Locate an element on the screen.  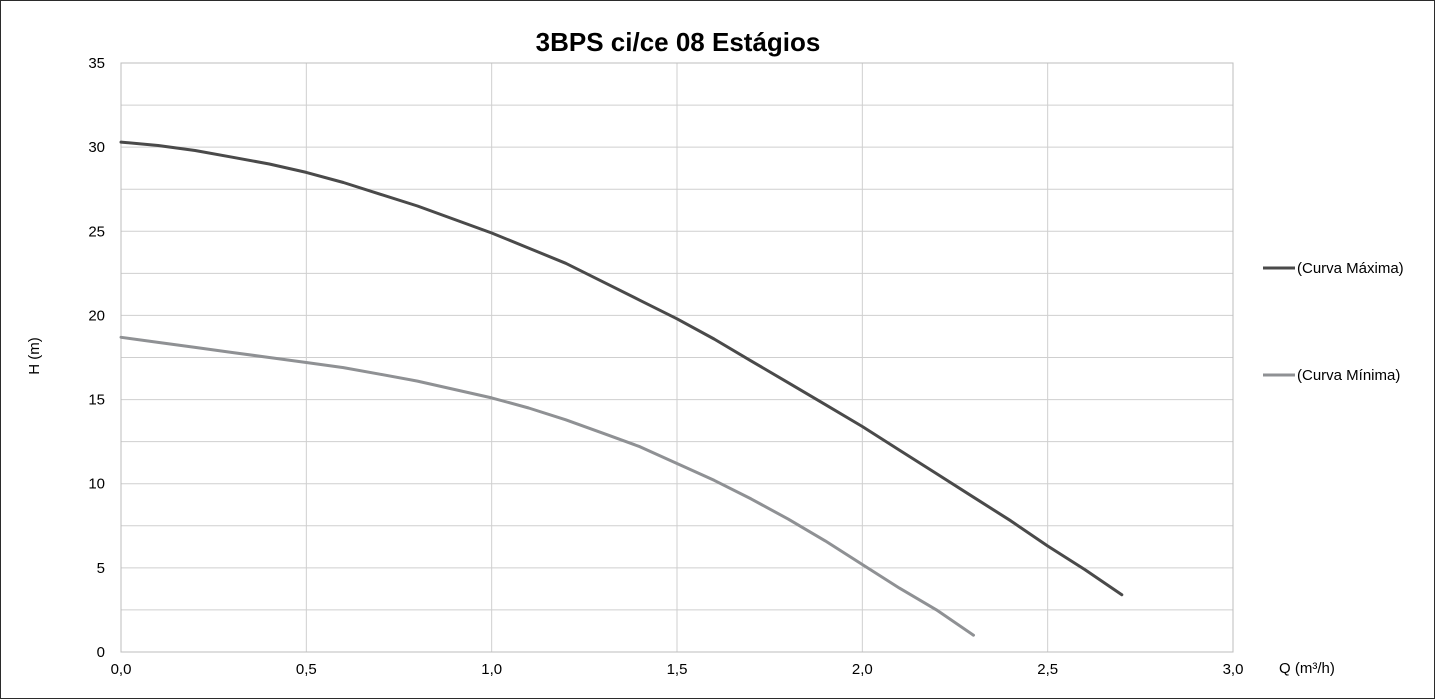
y-tick-label: 10 is located at coordinates (96, 484).